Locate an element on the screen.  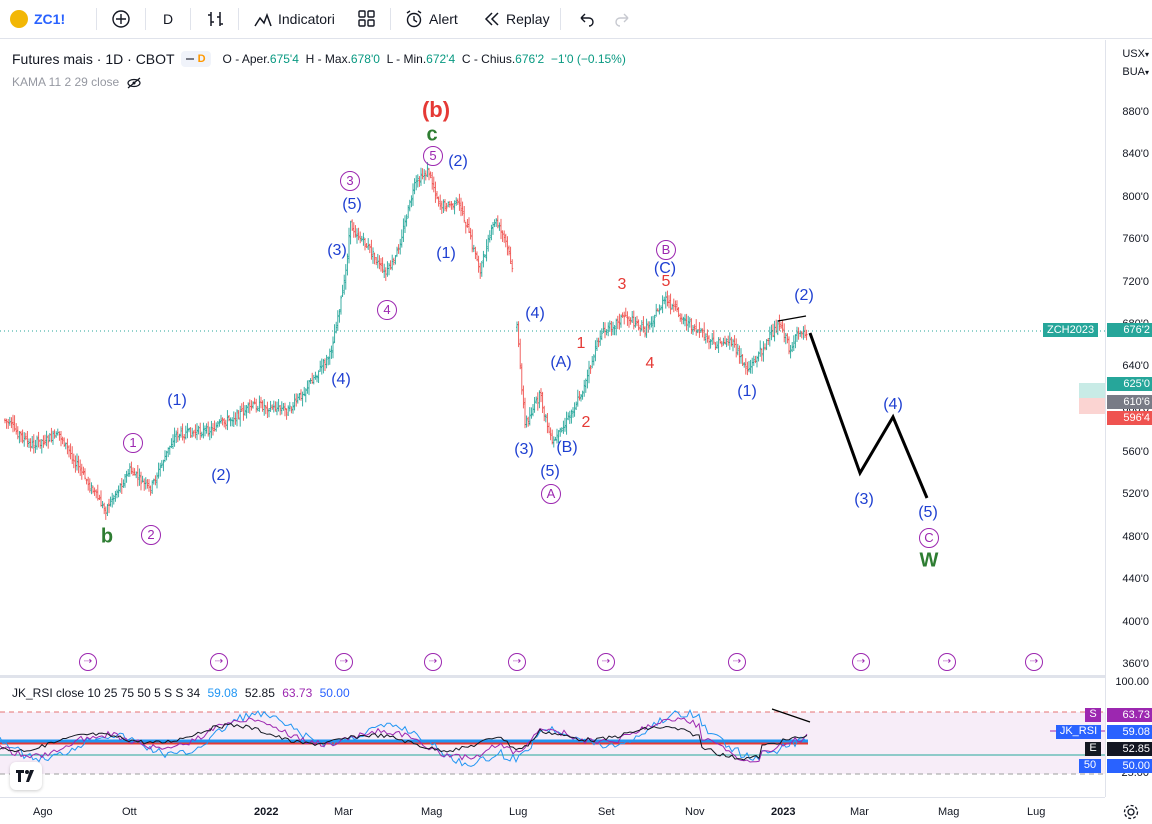
zone-green is located at coordinates (1092, 390).